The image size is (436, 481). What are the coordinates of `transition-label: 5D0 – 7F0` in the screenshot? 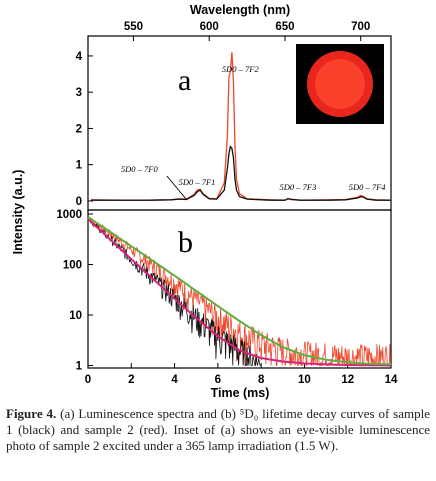 It's located at (140, 169).